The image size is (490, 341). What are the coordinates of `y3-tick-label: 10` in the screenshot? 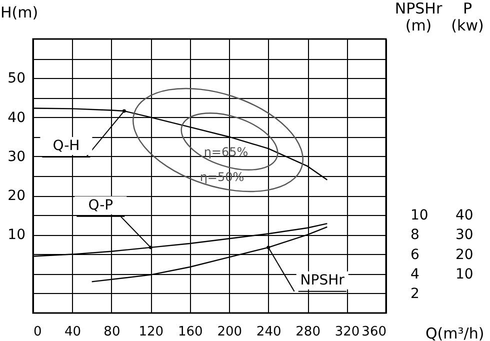 It's located at (465, 274).